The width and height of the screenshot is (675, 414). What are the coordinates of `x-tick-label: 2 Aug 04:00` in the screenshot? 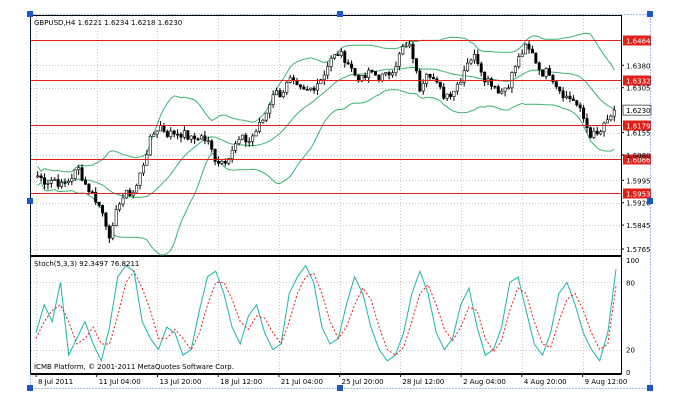 It's located at (484, 382).